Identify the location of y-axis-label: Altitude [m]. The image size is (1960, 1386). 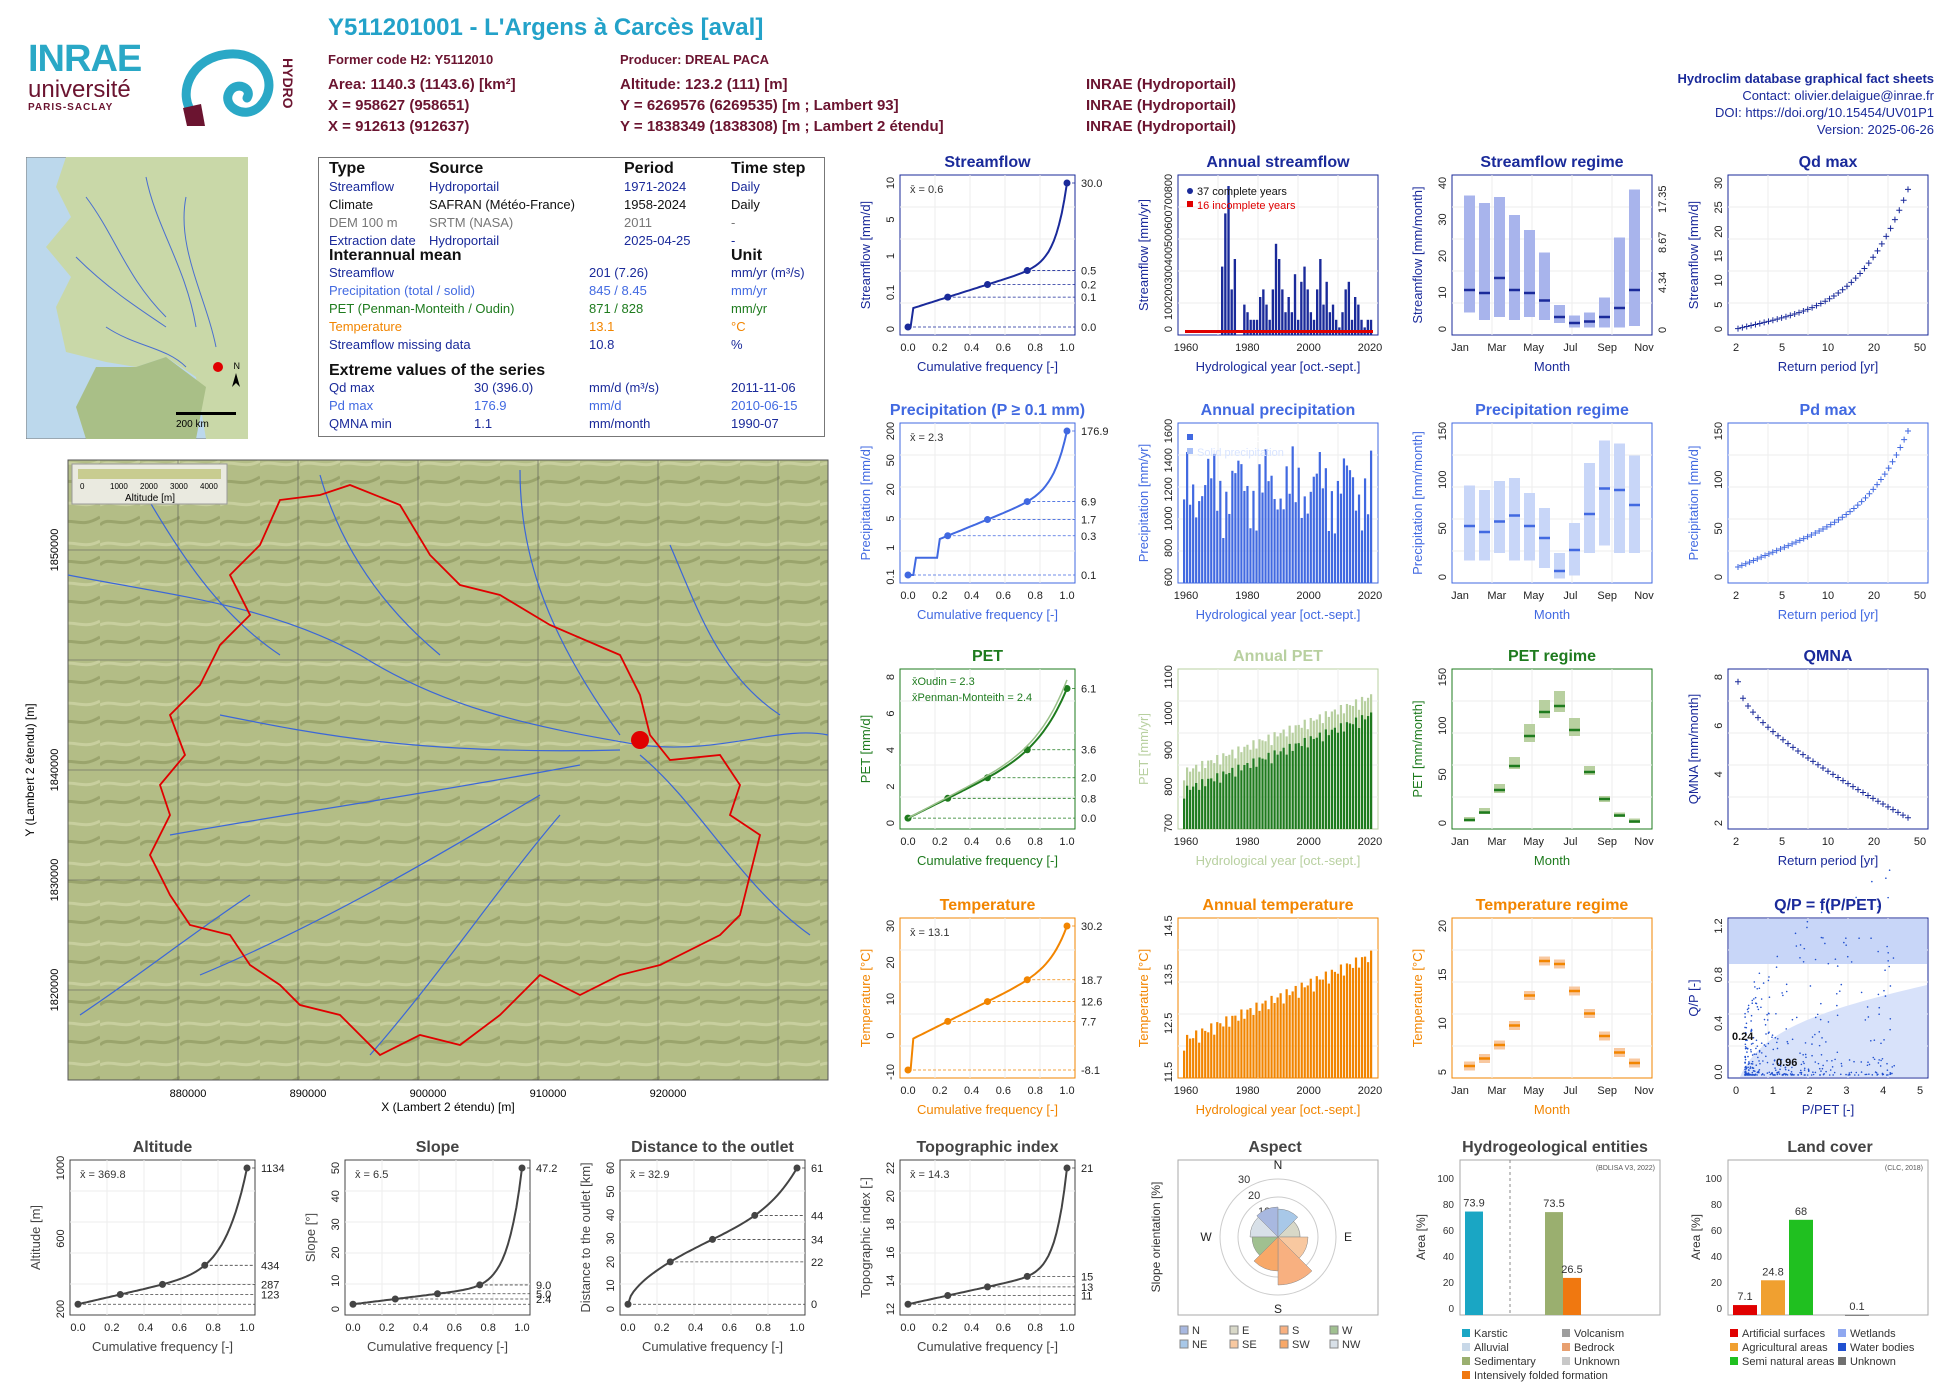
(35, 1237).